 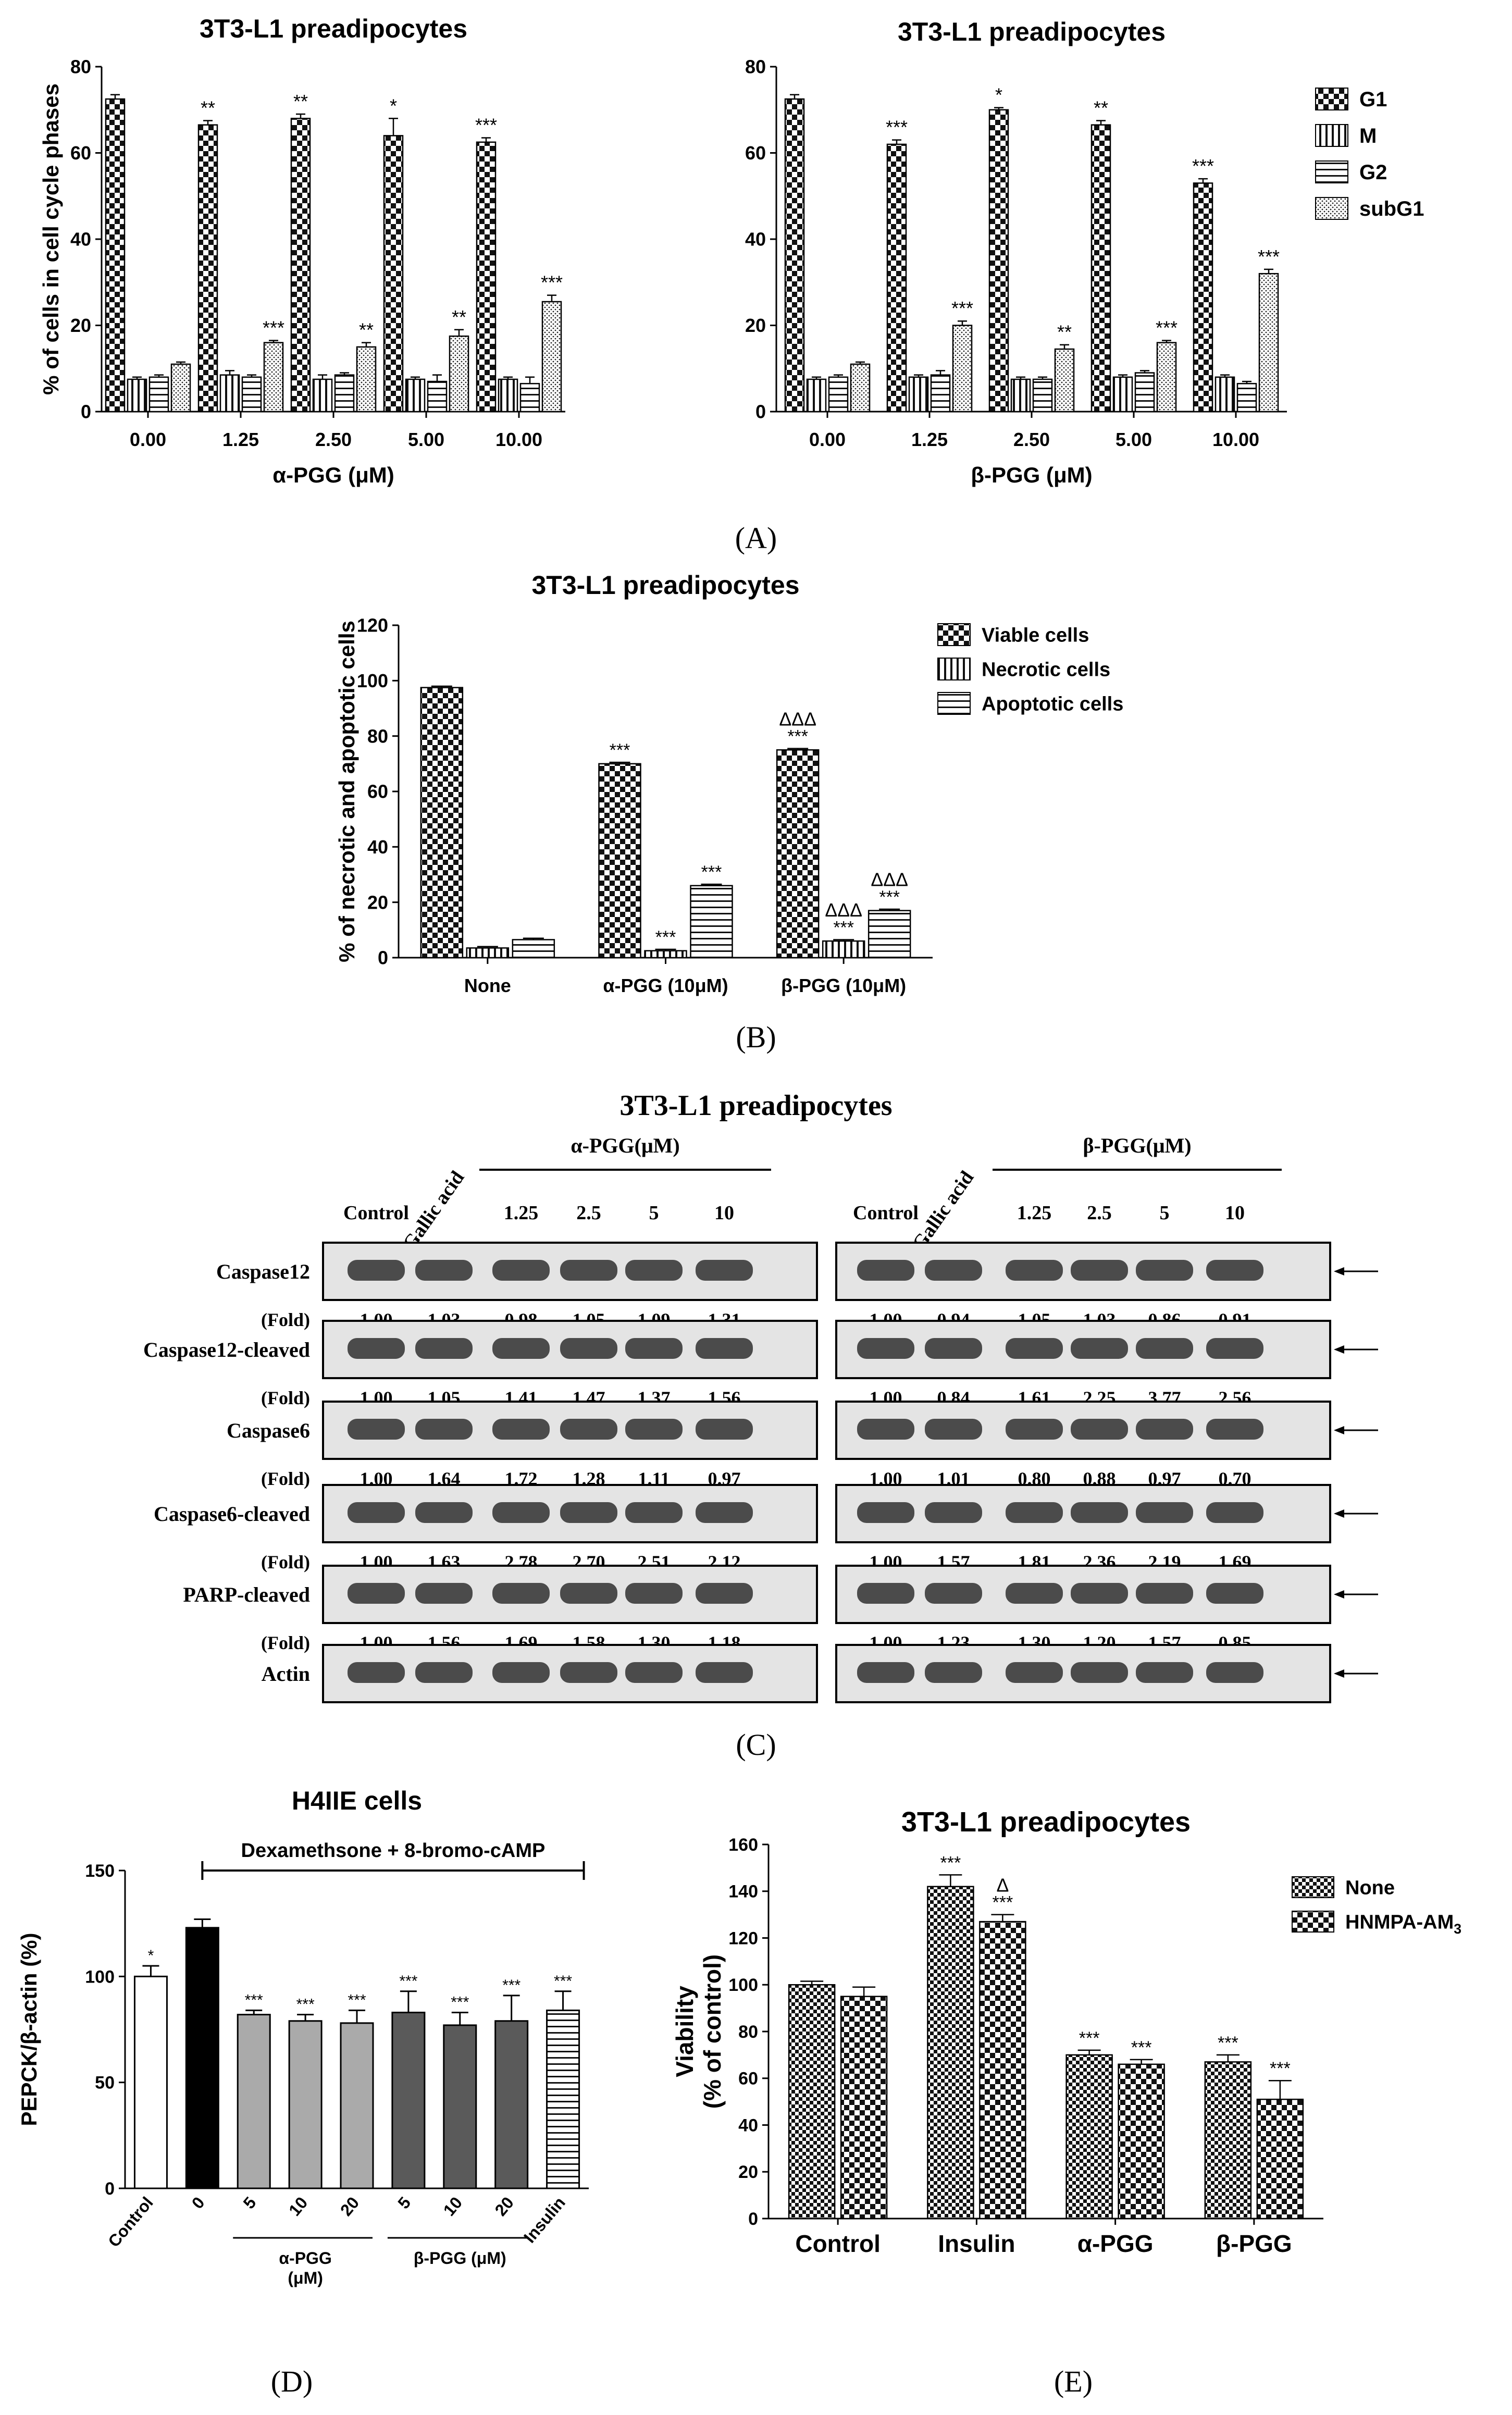 What do you see at coordinates (843, 986) in the screenshot?
I see `x-tick-label: β-PGG (10μM)` at bounding box center [843, 986].